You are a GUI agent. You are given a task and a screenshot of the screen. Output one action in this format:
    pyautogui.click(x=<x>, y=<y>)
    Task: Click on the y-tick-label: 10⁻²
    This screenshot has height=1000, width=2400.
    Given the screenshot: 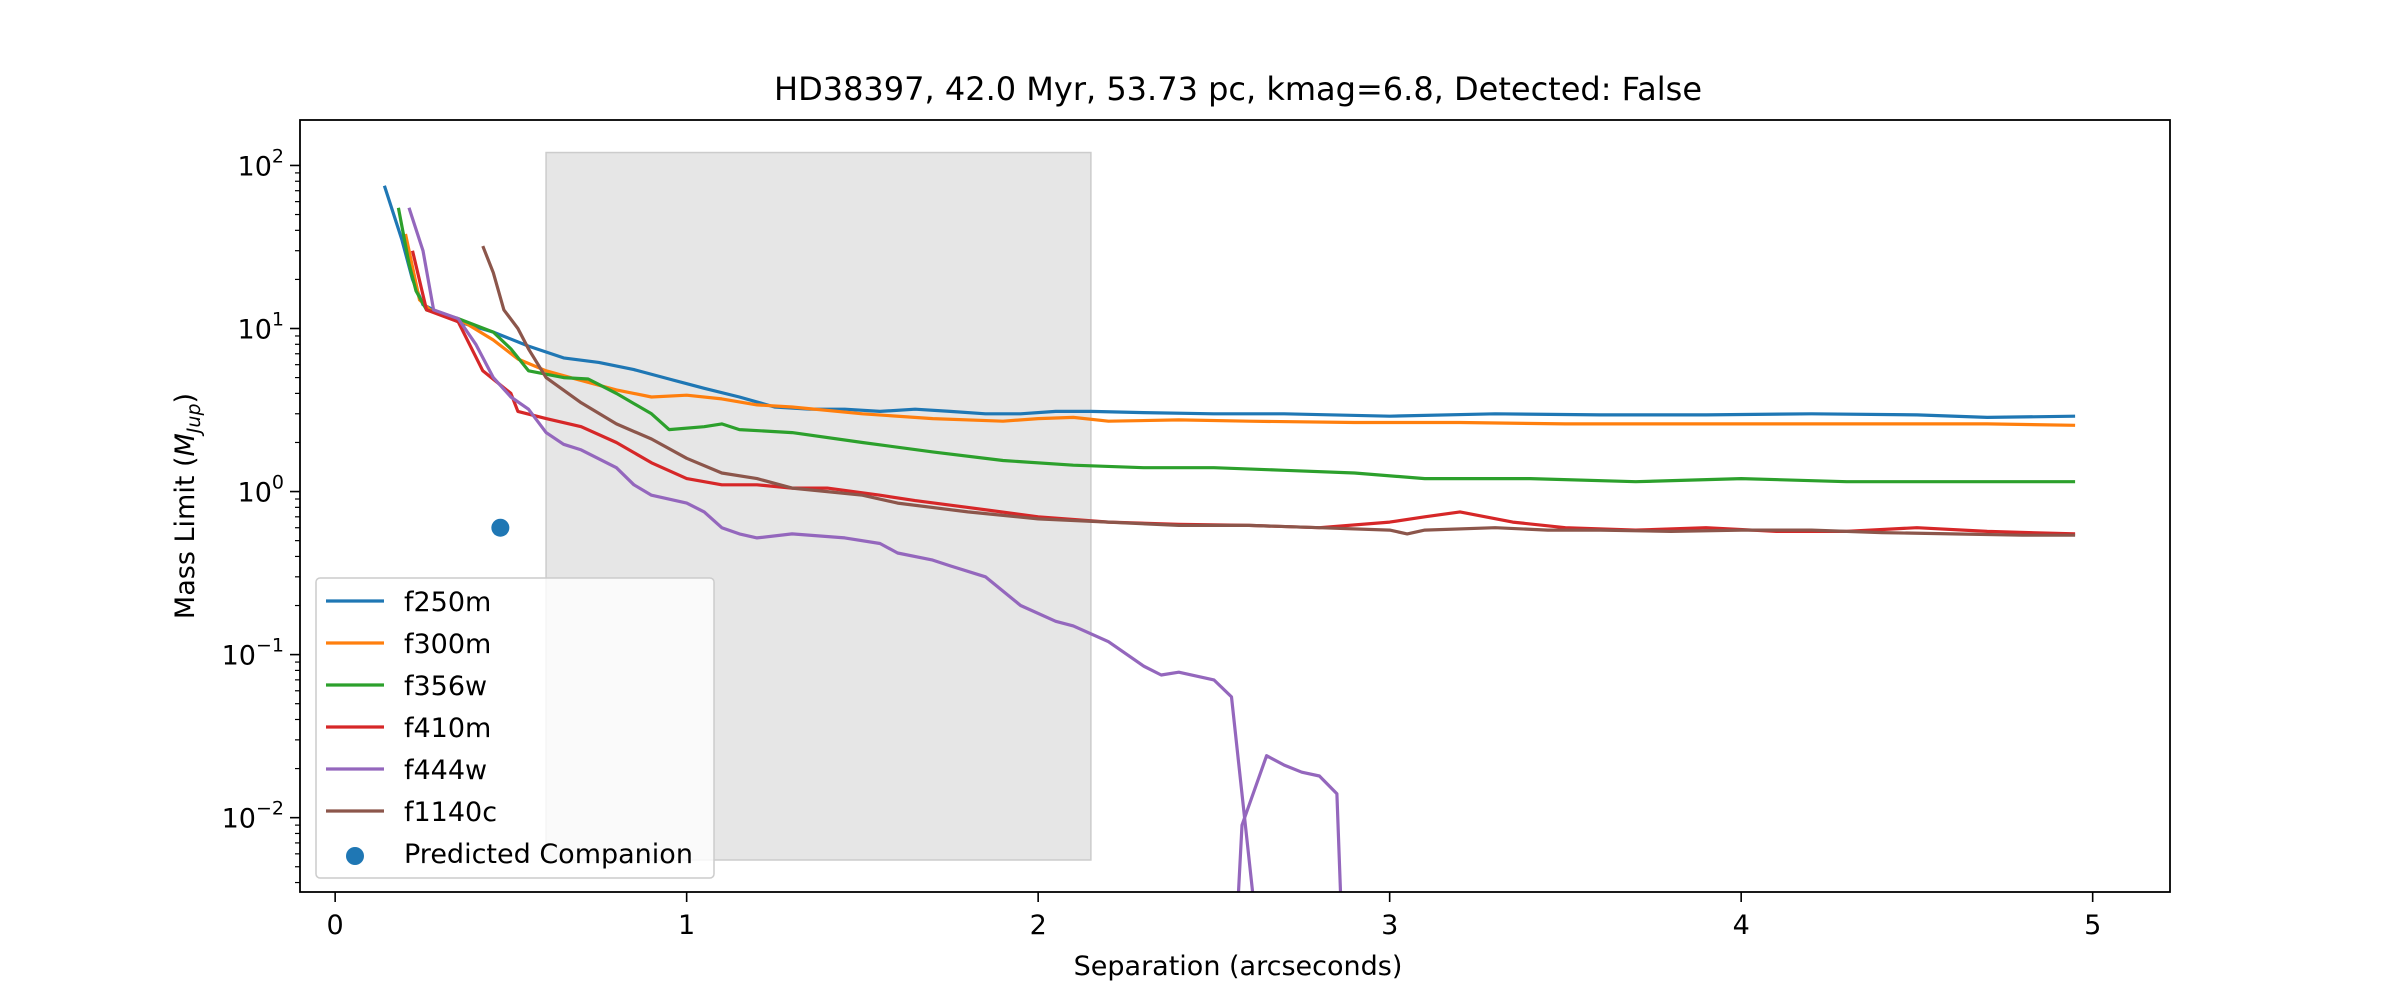 What is the action you would take?
    pyautogui.click(x=253, y=816)
    